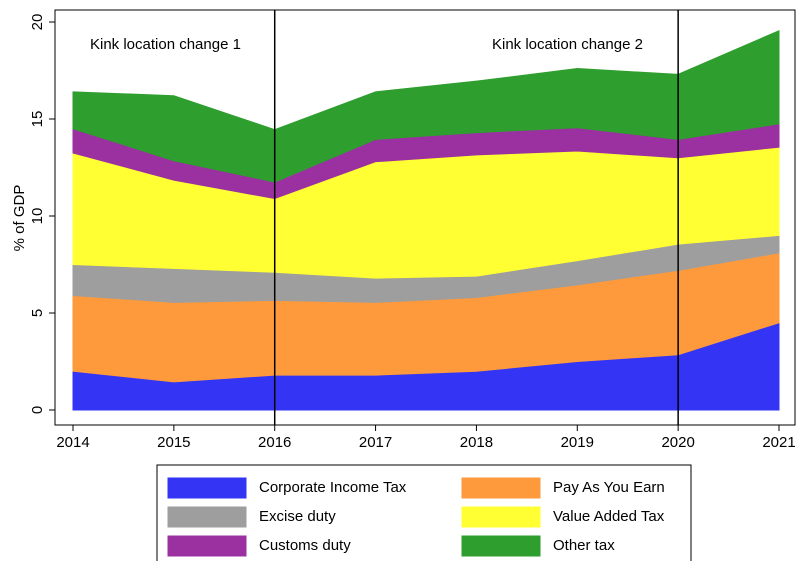  I want to click on legend-label: Value Added Tax, so click(609, 516).